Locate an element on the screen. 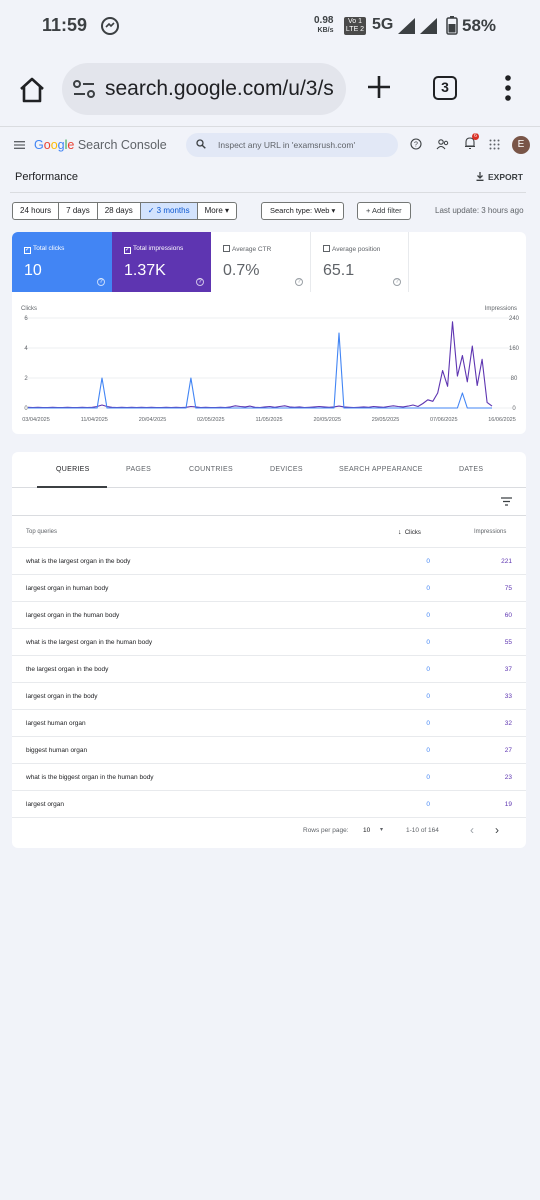 The image size is (540, 1200). query-cell: biggest human organ is located at coordinates (57, 750).